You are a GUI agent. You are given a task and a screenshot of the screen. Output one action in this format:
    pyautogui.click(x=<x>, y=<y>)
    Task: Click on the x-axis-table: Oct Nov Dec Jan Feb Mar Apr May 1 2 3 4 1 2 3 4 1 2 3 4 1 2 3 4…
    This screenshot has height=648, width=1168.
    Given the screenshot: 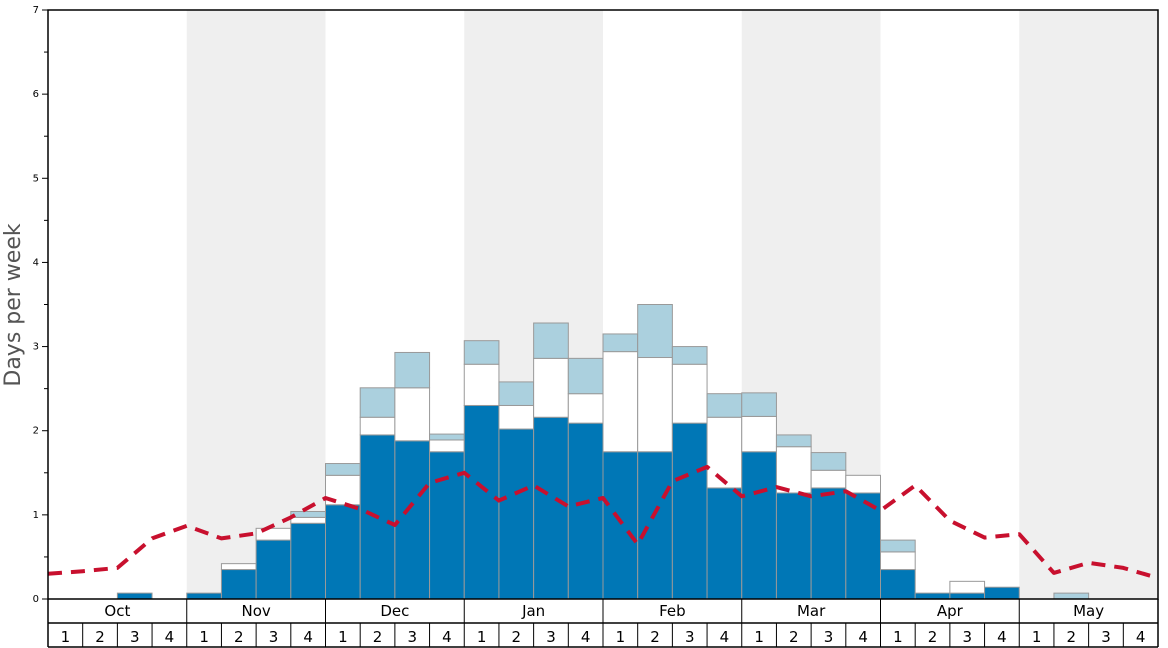 What is the action you would take?
    pyautogui.click(x=603, y=623)
    